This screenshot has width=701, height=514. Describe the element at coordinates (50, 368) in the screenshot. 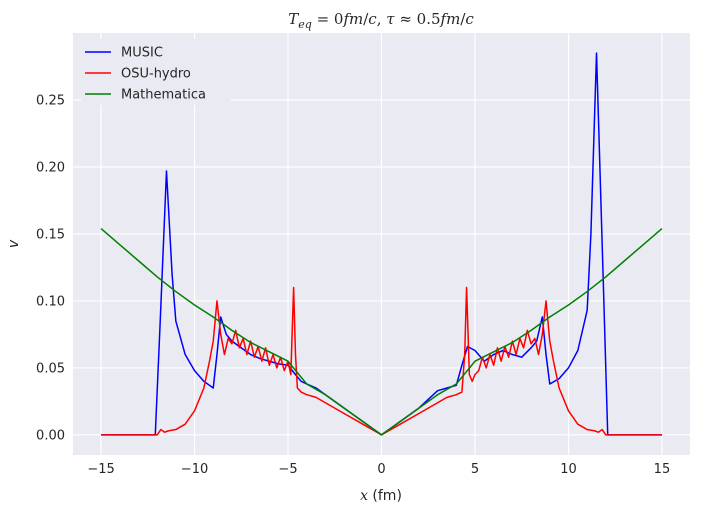

I see `y-tick-label: 0.05` at that location.